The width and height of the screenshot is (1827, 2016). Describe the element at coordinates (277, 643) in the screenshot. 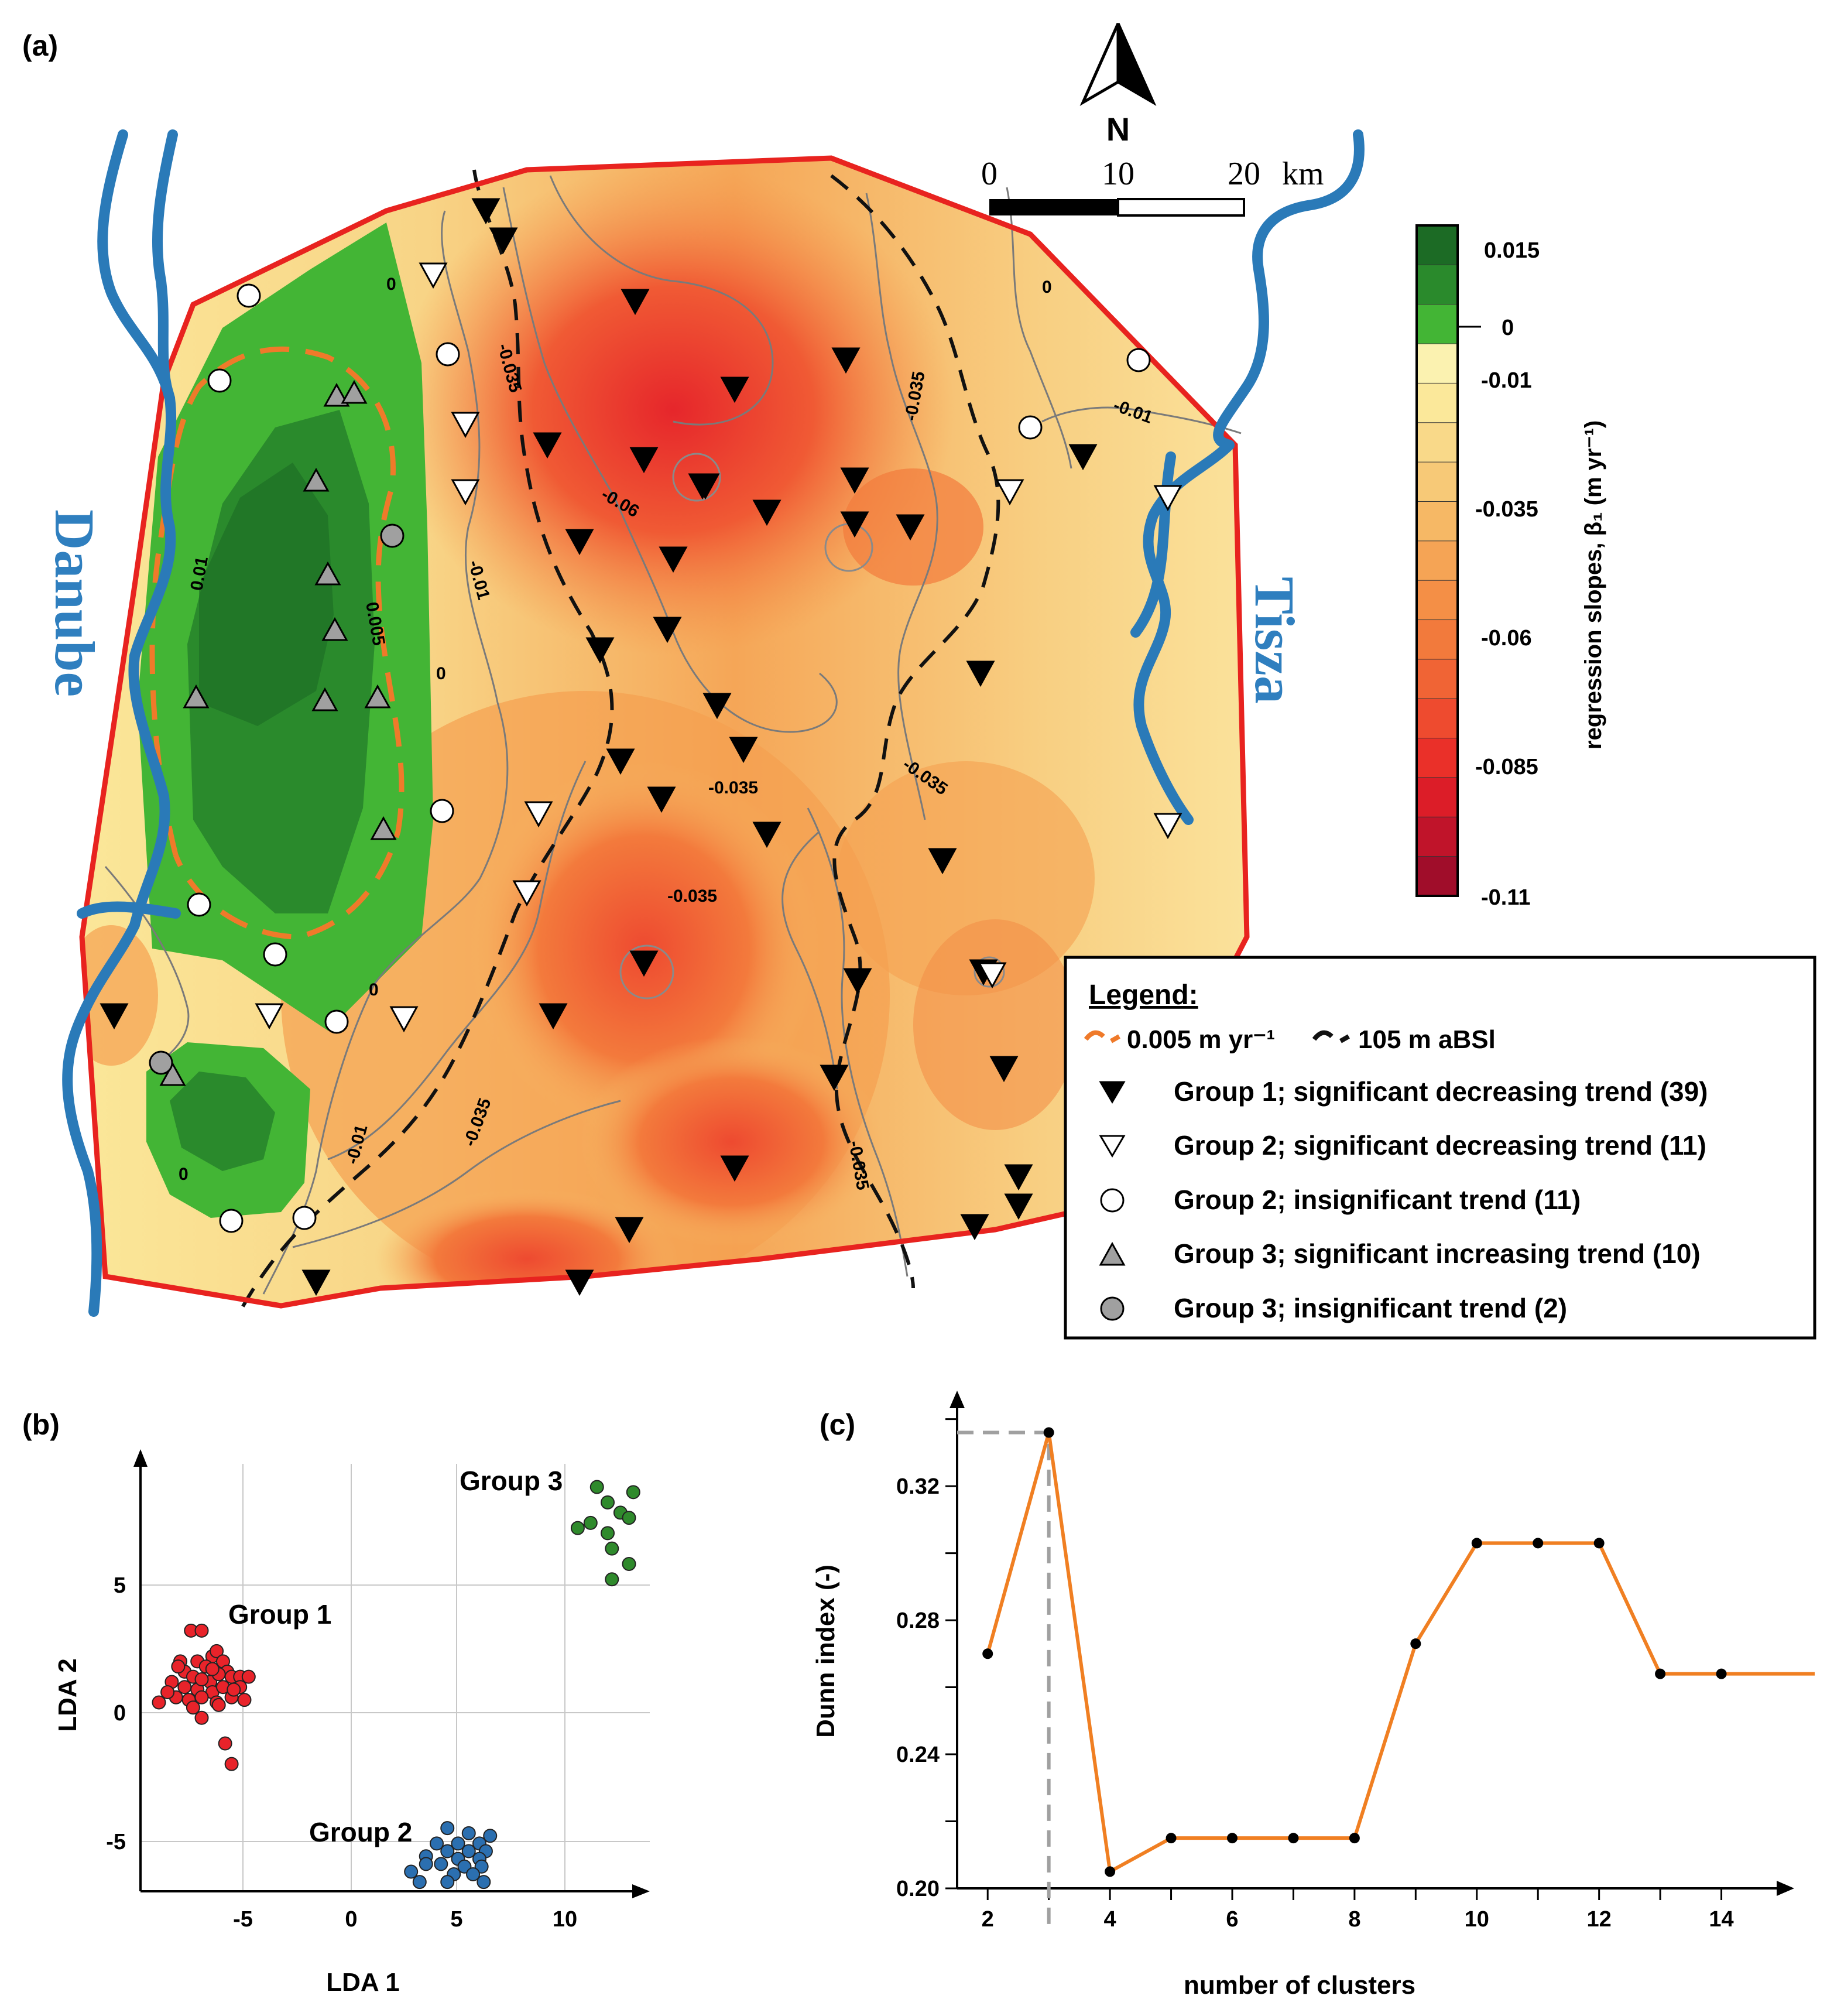

I see `contour-0005-line` at that location.